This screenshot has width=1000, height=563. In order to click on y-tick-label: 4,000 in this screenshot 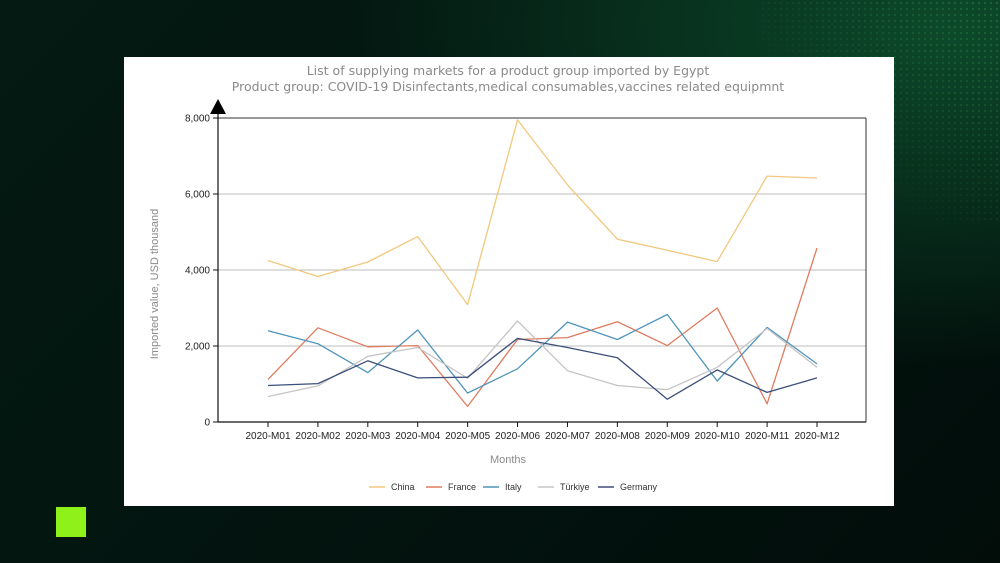, I will do `click(197, 271)`.